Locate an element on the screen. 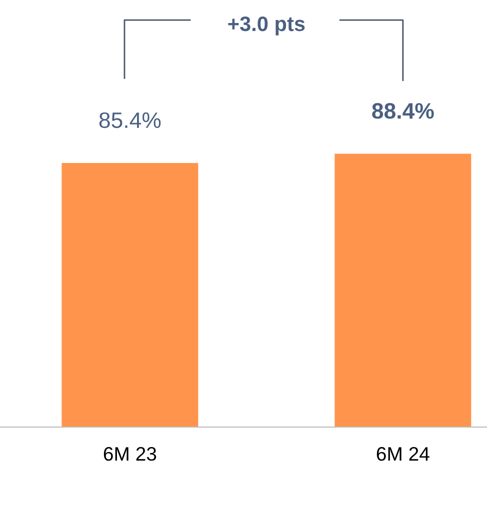  data-label: 85.4% is located at coordinates (130, 120).